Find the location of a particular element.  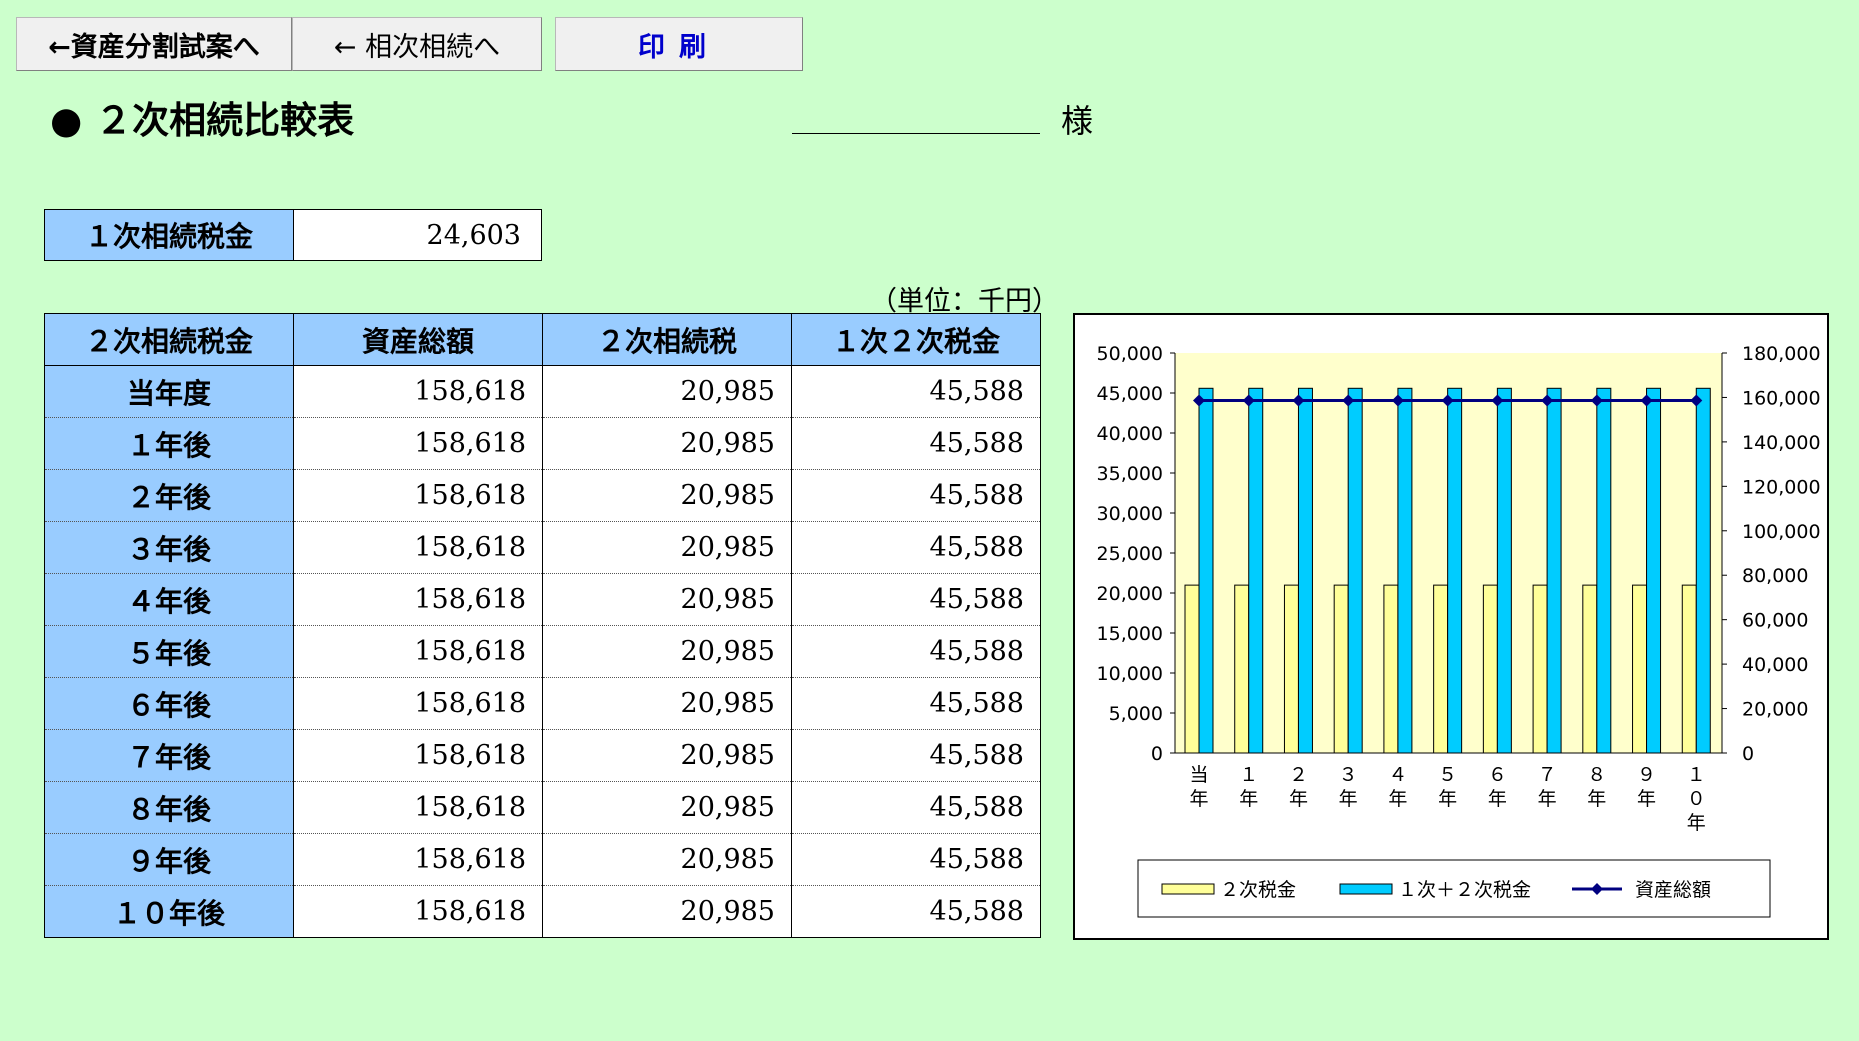

left-tick-label: 5,000 is located at coordinates (1136, 714).